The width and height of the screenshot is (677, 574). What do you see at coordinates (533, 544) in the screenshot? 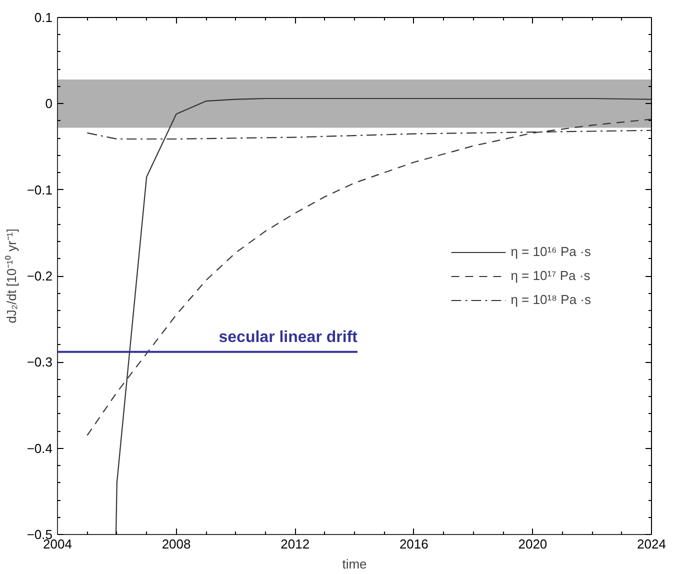
I see `x-tick-label: 2020` at bounding box center [533, 544].